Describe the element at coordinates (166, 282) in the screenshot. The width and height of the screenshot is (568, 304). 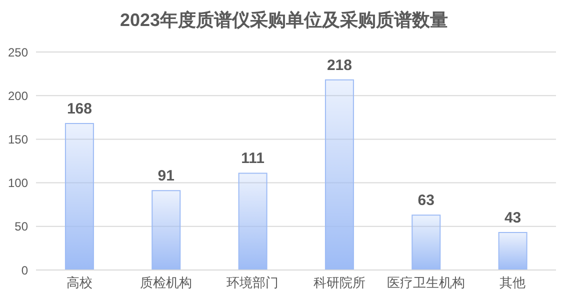
I see `x-tick-label: 质检机构` at that location.